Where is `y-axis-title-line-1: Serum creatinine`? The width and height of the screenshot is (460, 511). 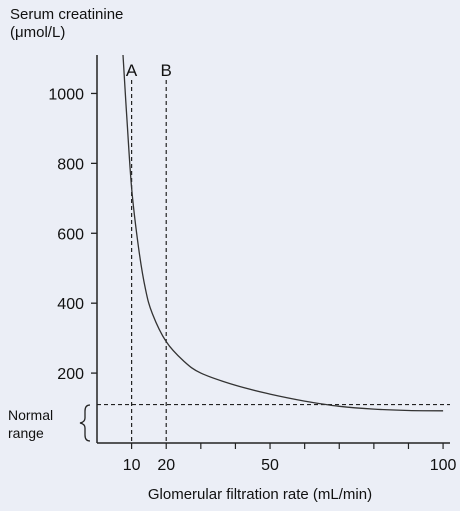 y-axis-title-line-1: Serum creatinine is located at coordinates (67, 14).